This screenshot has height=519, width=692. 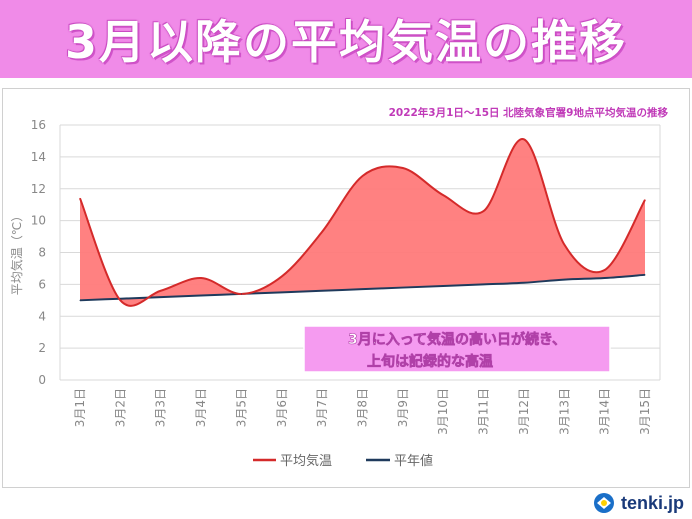 I want to click on x-tick-label: 3月4日, so click(x=201, y=407).